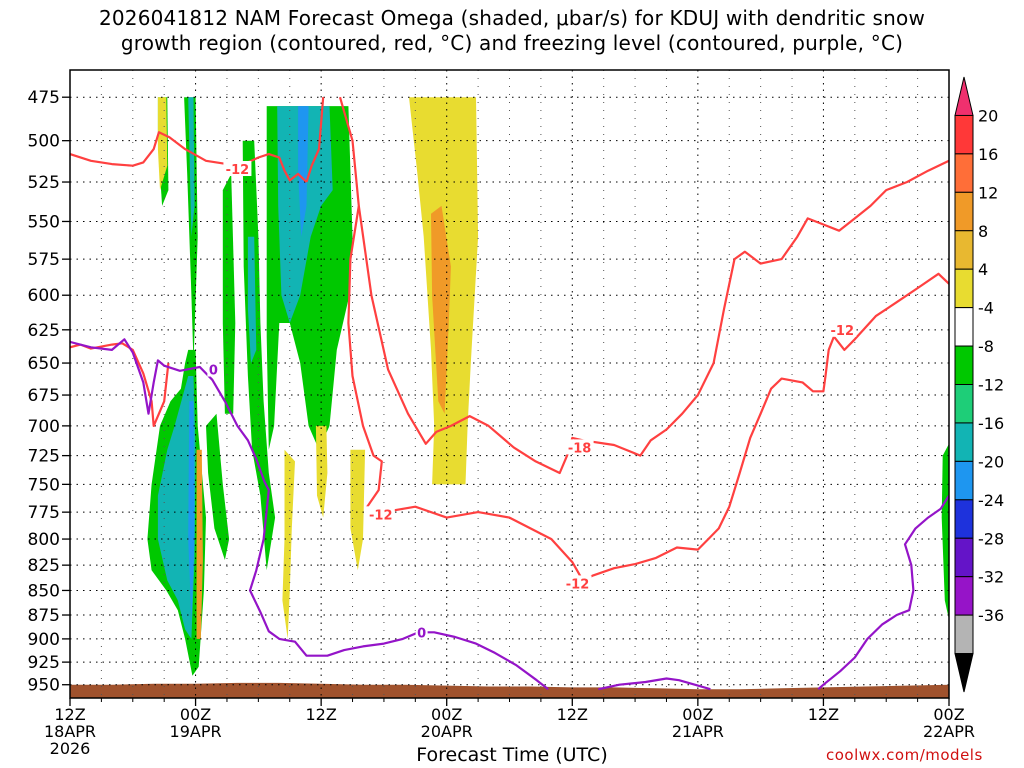 The image size is (1024, 768). Describe the element at coordinates (654, 684) in the screenshot. I see `contour-freezing-level-right` at that location.